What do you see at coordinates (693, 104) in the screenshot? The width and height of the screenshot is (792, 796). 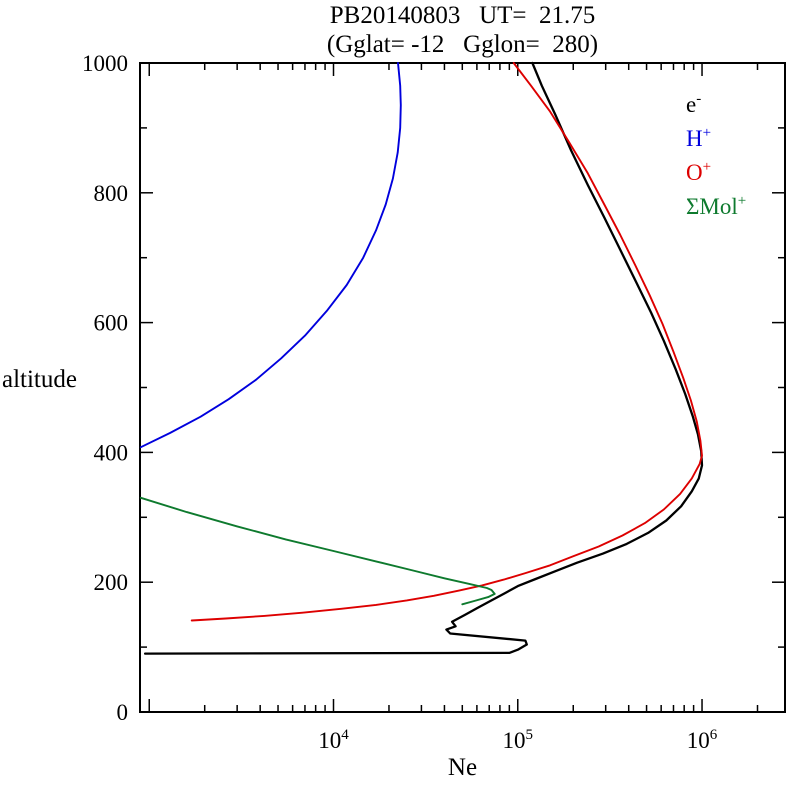 I see `legend-item-e-: e-` at bounding box center [693, 104].